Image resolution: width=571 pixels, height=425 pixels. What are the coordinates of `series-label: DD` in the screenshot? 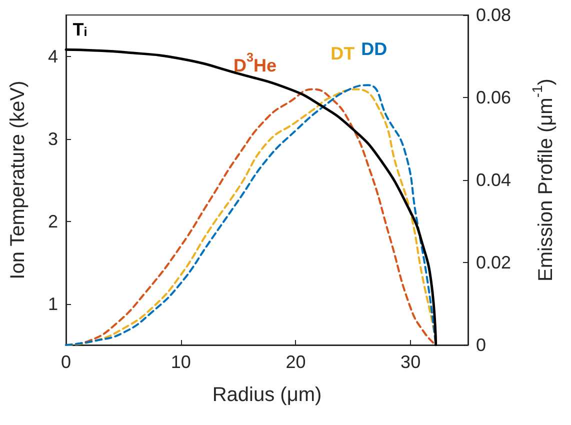 It's located at (374, 49).